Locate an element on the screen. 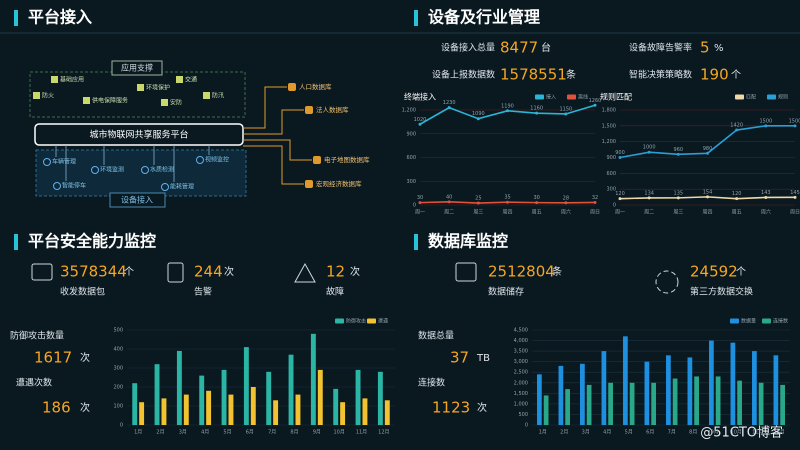 Image resolution: width=800 pixels, height=450 pixels. y-tick-label: 1,000 is located at coordinates (521, 404).